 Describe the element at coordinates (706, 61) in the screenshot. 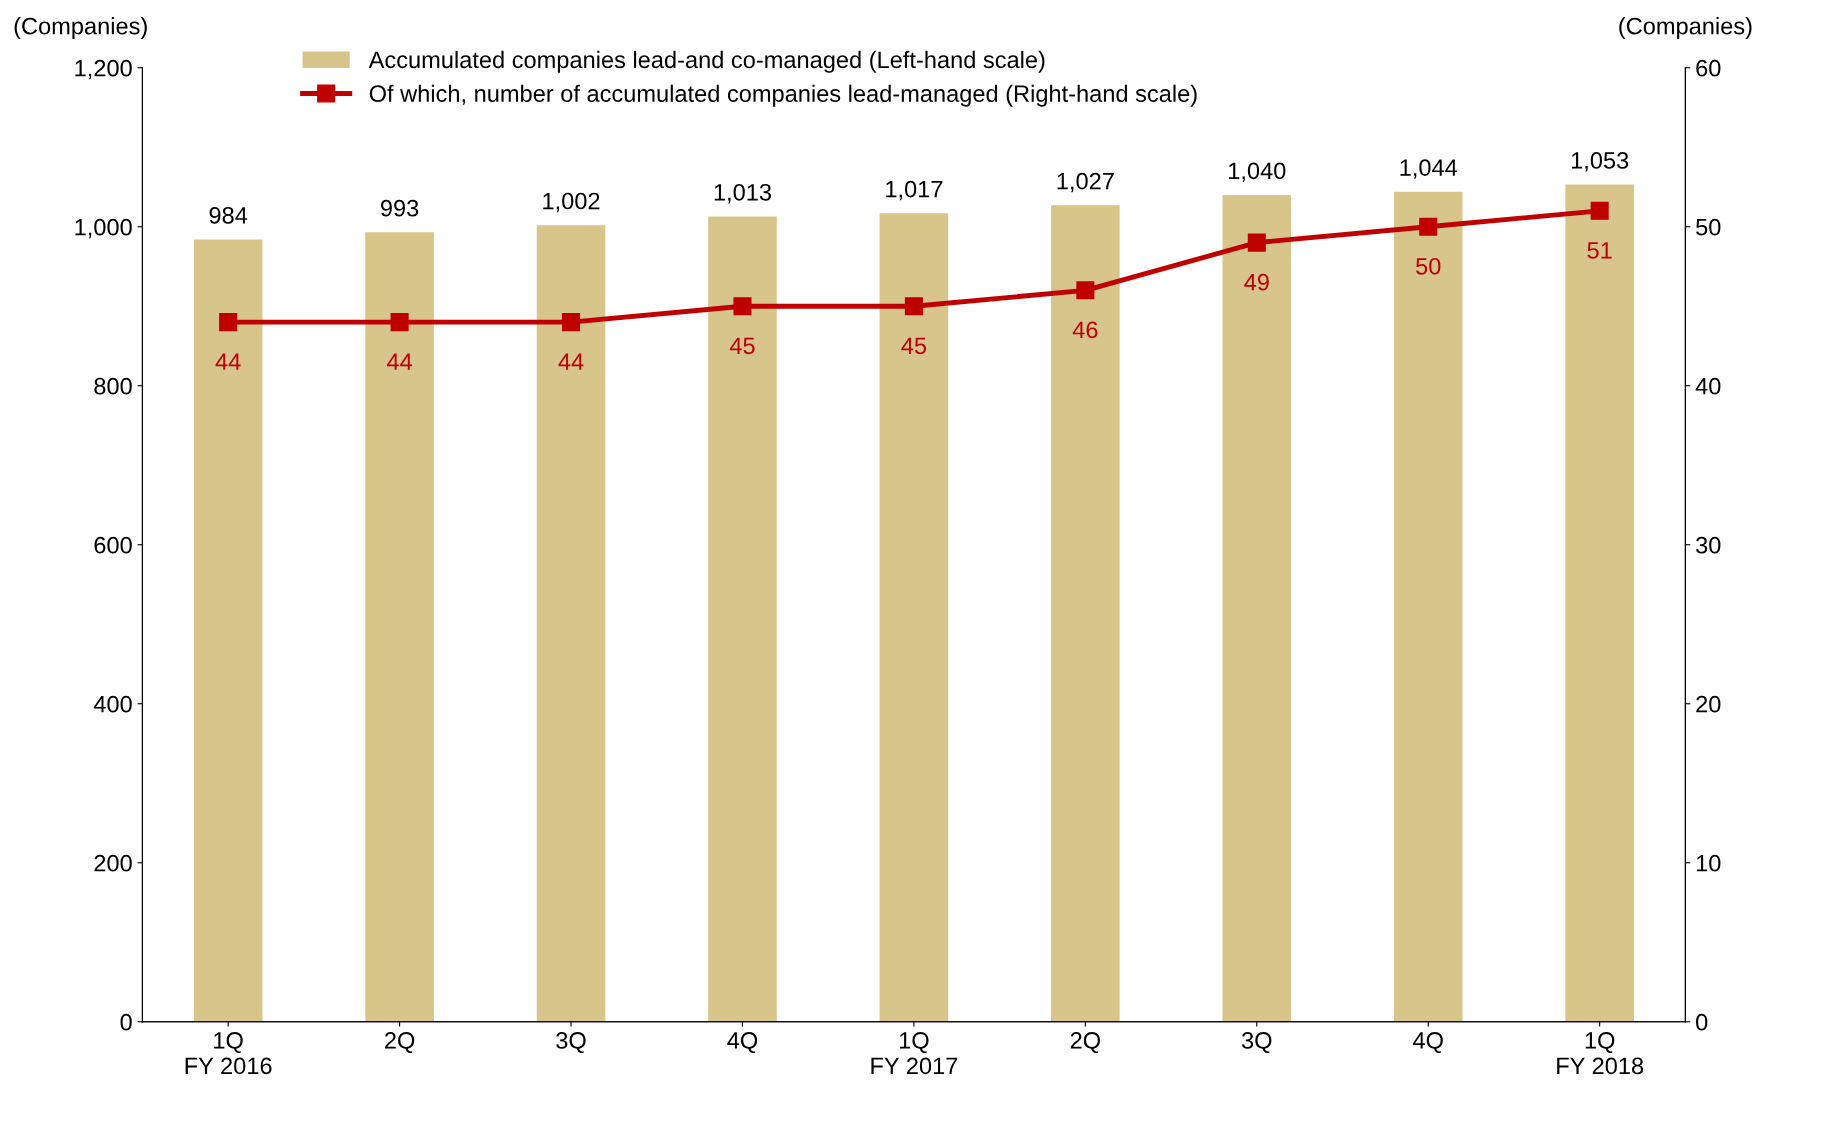

I see `legend-label: Accumulated companies lead-and co-managed (Left-hand scale)` at that location.